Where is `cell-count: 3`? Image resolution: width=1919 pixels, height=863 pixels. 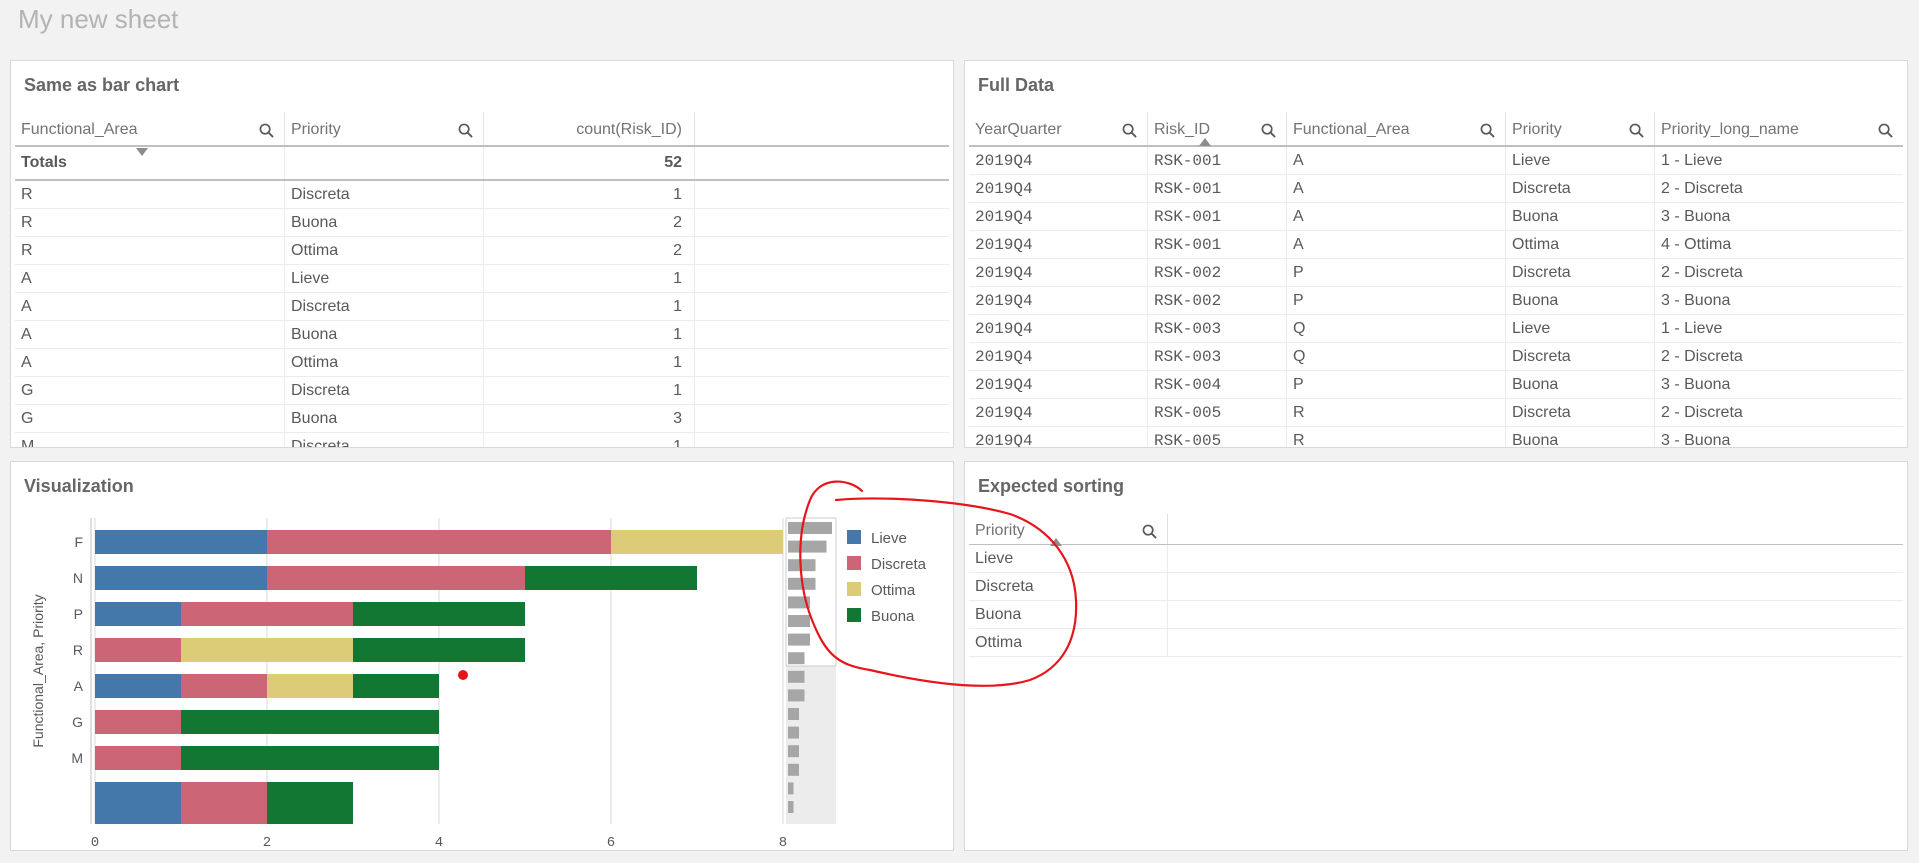
cell-count: 3 is located at coordinates (589, 418).